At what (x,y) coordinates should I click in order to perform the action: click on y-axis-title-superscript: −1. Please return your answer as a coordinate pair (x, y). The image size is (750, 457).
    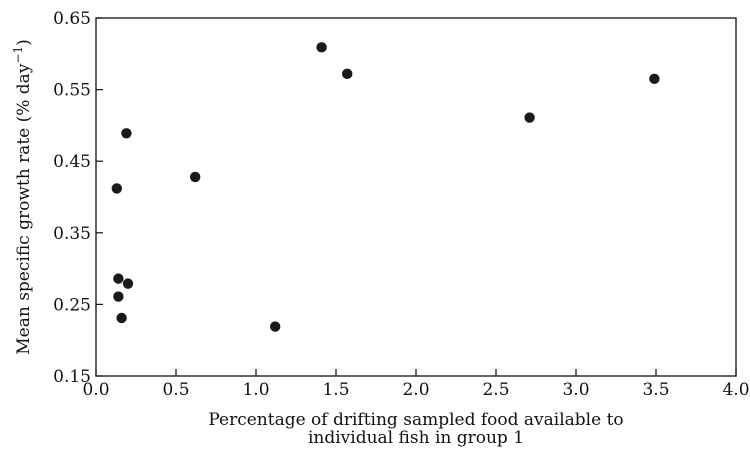
    Looking at the image, I should click on (18, 55).